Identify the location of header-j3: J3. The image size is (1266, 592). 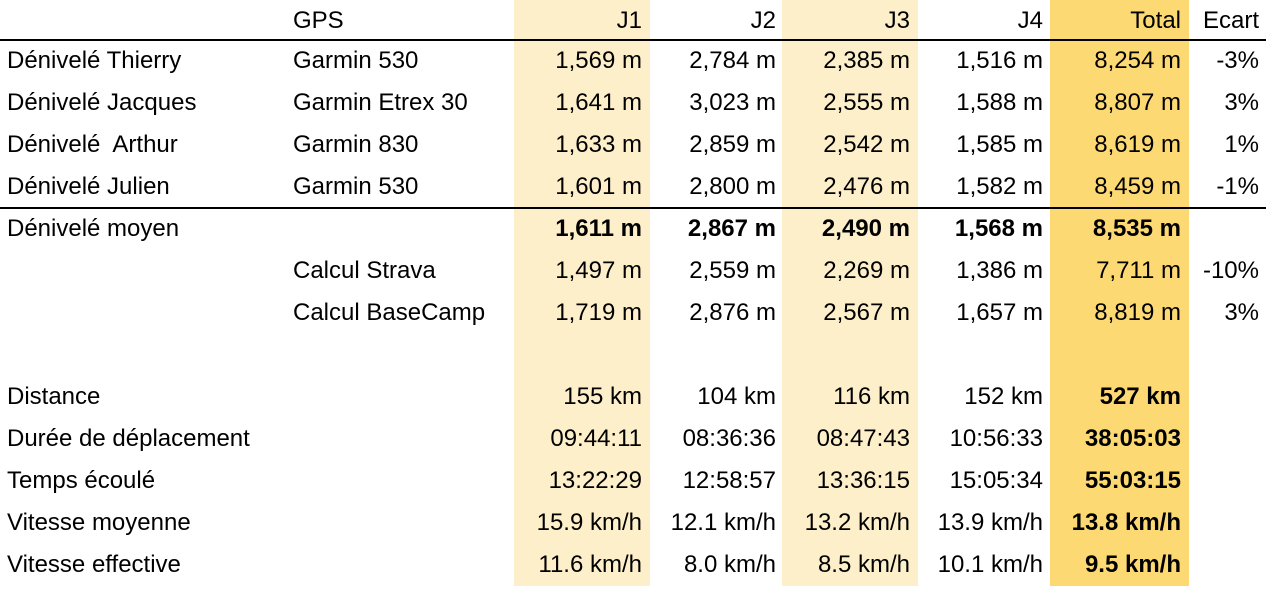
(897, 20).